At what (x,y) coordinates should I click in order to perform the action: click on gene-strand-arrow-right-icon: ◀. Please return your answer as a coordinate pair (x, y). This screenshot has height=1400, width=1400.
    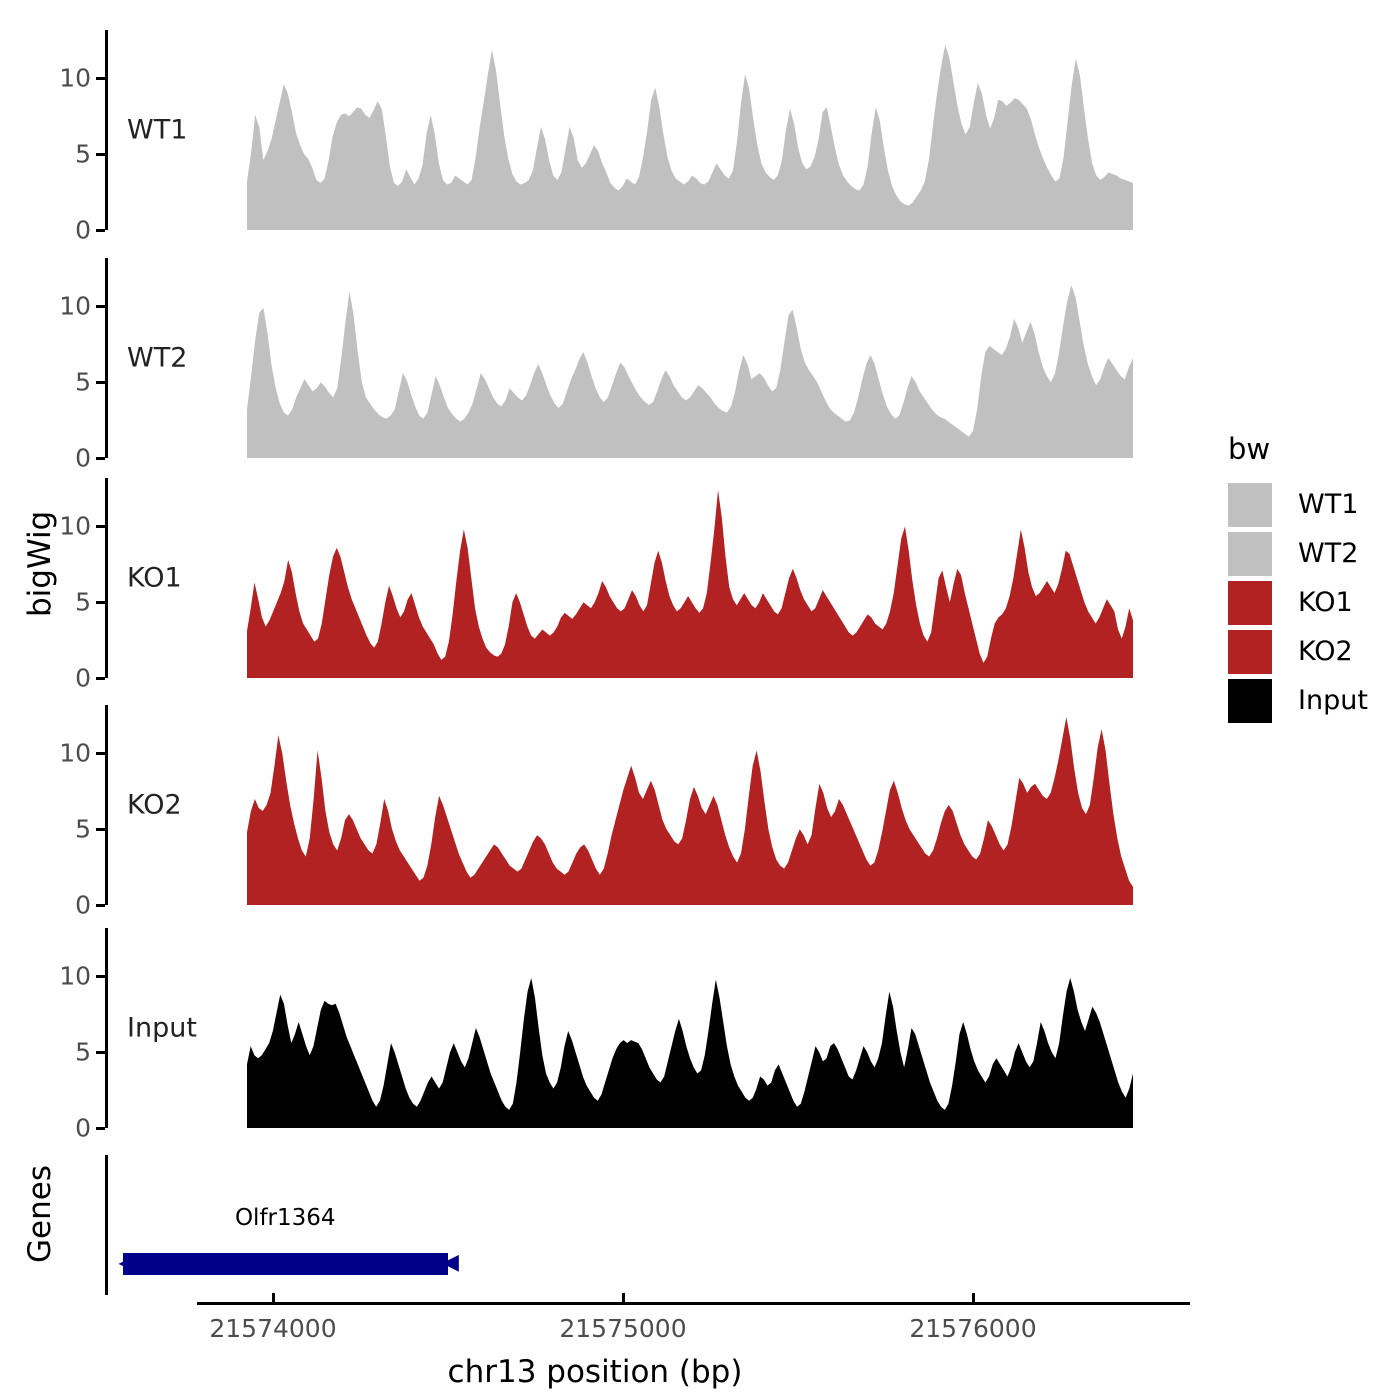
    Looking at the image, I should click on (450, 1262).